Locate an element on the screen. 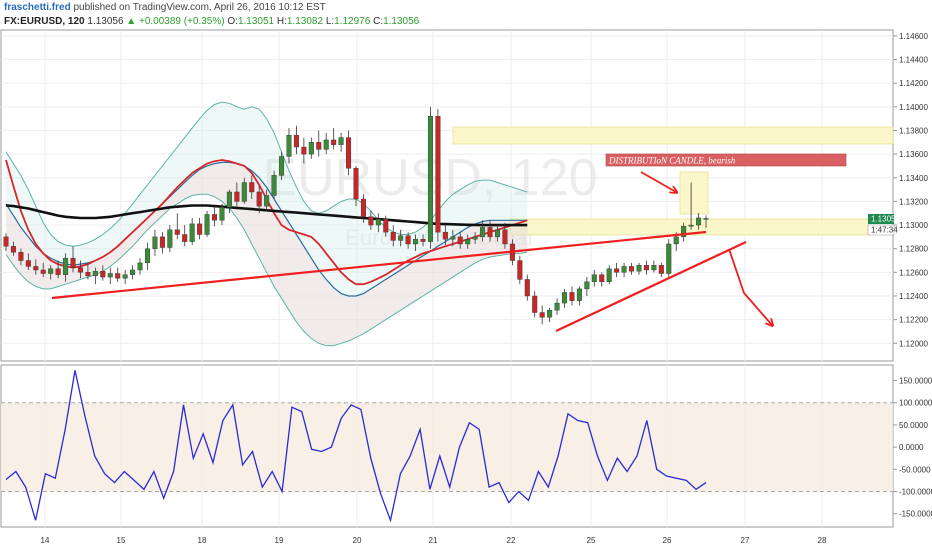 The image size is (932, 550). date-tick-label: 22 is located at coordinates (511, 540).